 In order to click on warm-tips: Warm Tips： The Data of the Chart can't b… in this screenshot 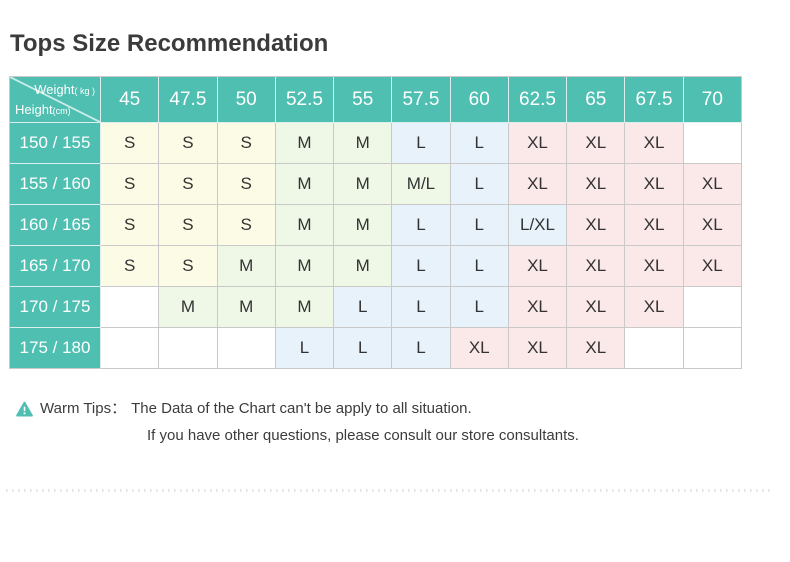, I will do `click(403, 422)`.